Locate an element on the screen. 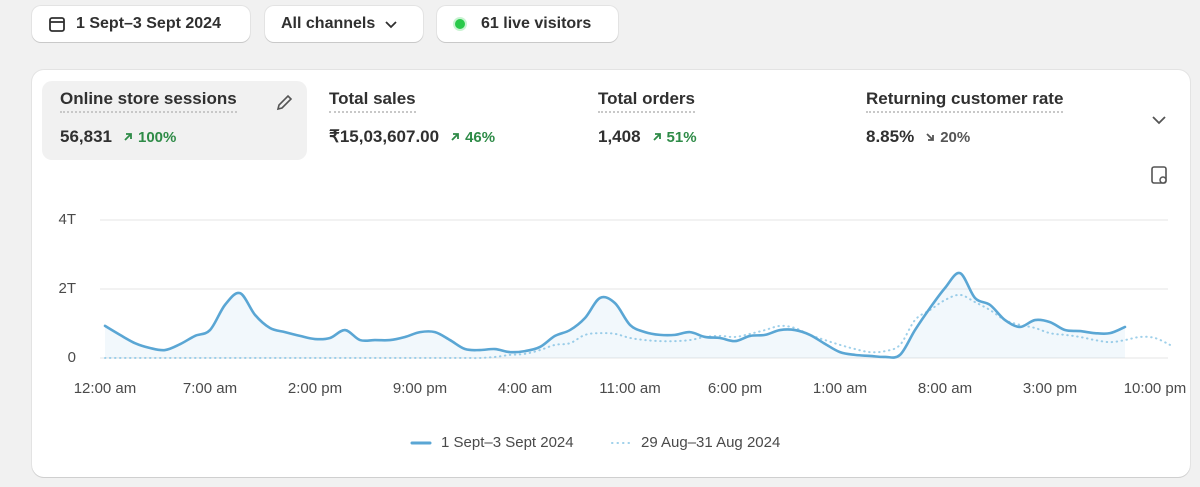 Image resolution: width=1200 pixels, height=487 pixels. x-tick-label: 6:00 pm is located at coordinates (735, 388).